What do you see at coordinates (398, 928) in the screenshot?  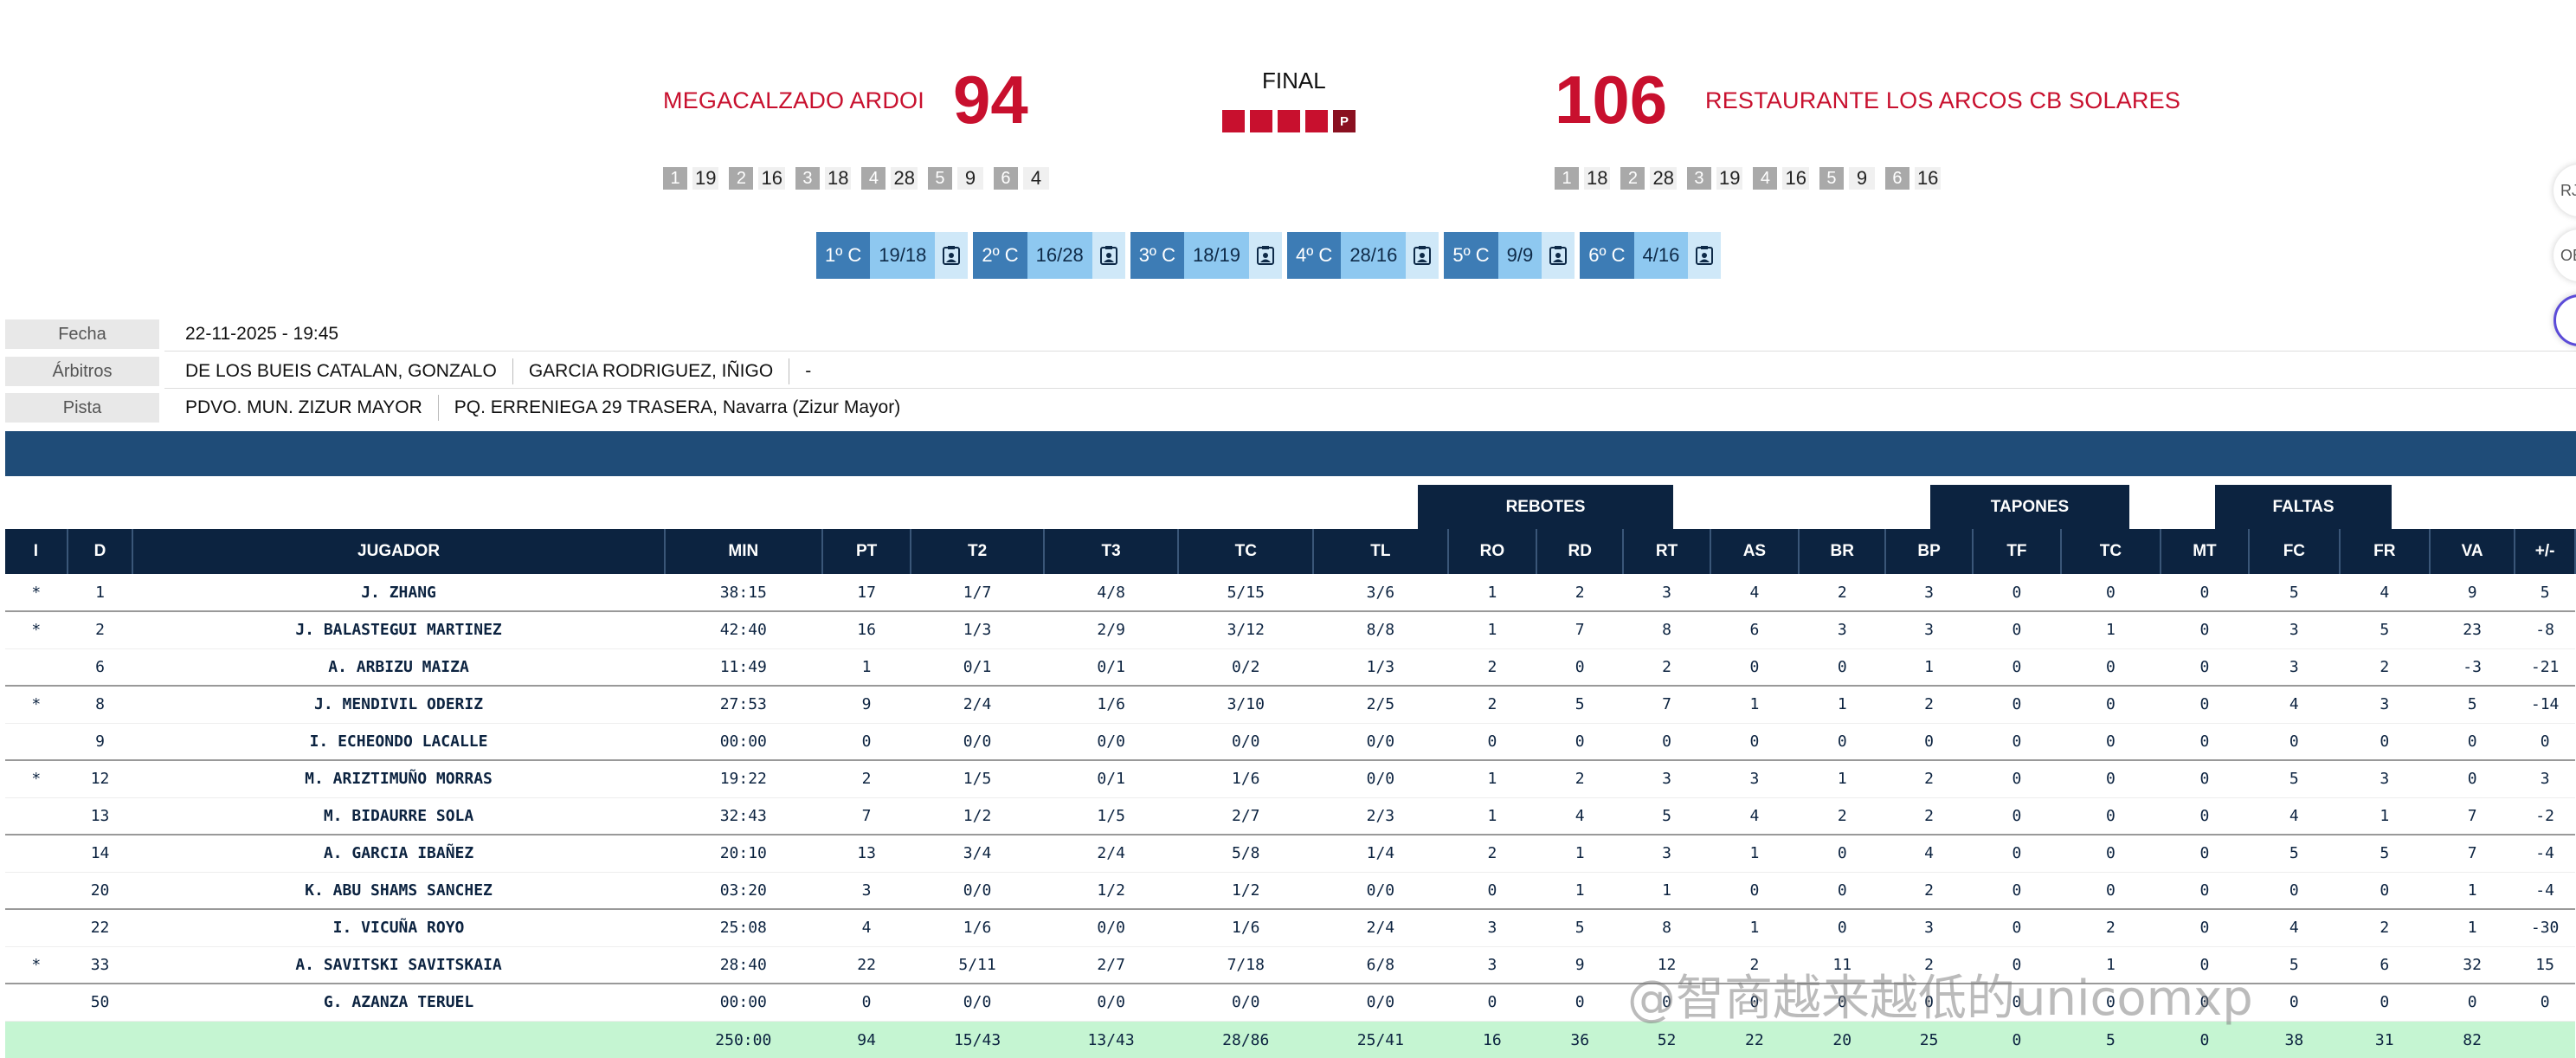 I see `player-name-link: I. VICUÑA ROYO` at bounding box center [398, 928].